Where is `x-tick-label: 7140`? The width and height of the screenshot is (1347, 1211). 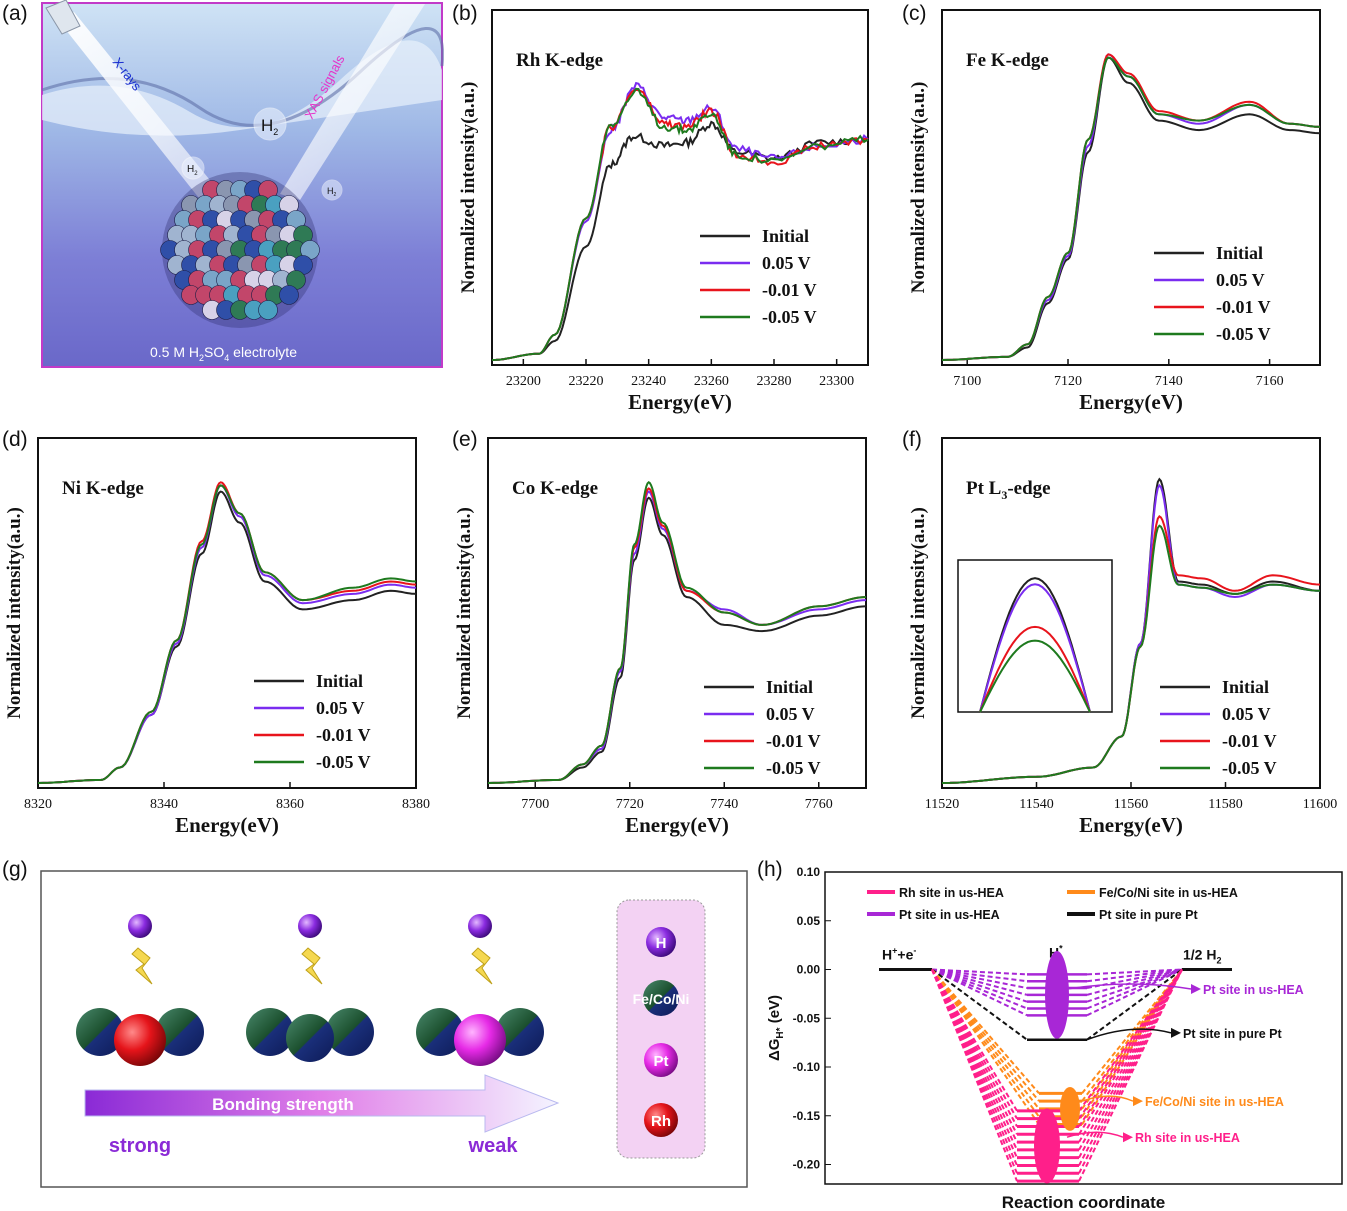 x-tick-label: 7140 is located at coordinates (1169, 381).